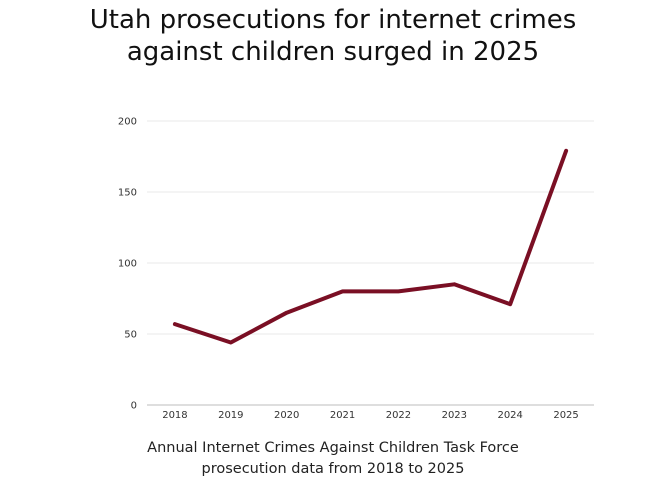 The image size is (666, 500). What do you see at coordinates (127, 193) in the screenshot?
I see `y-tick-label-150: 150` at bounding box center [127, 193].